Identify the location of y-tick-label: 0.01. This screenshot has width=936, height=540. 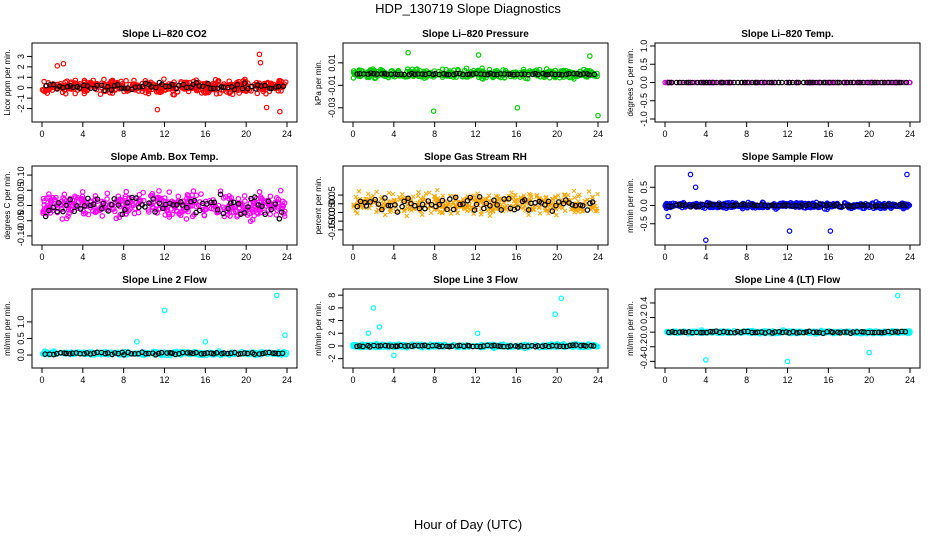
(332, 63).